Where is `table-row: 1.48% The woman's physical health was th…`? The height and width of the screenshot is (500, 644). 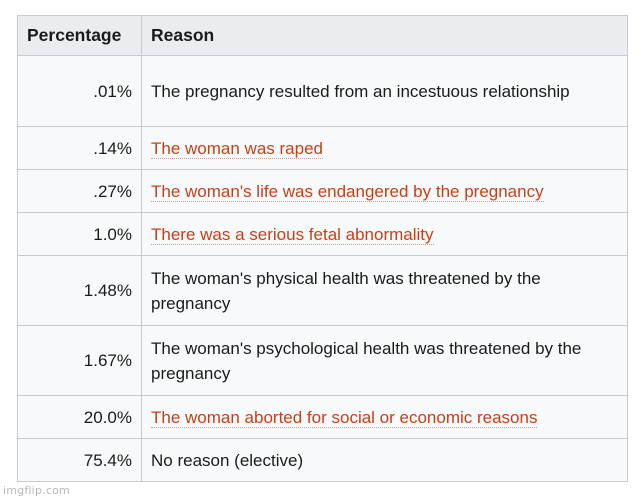 table-row: 1.48% The woman's physical health was th… is located at coordinates (322, 290).